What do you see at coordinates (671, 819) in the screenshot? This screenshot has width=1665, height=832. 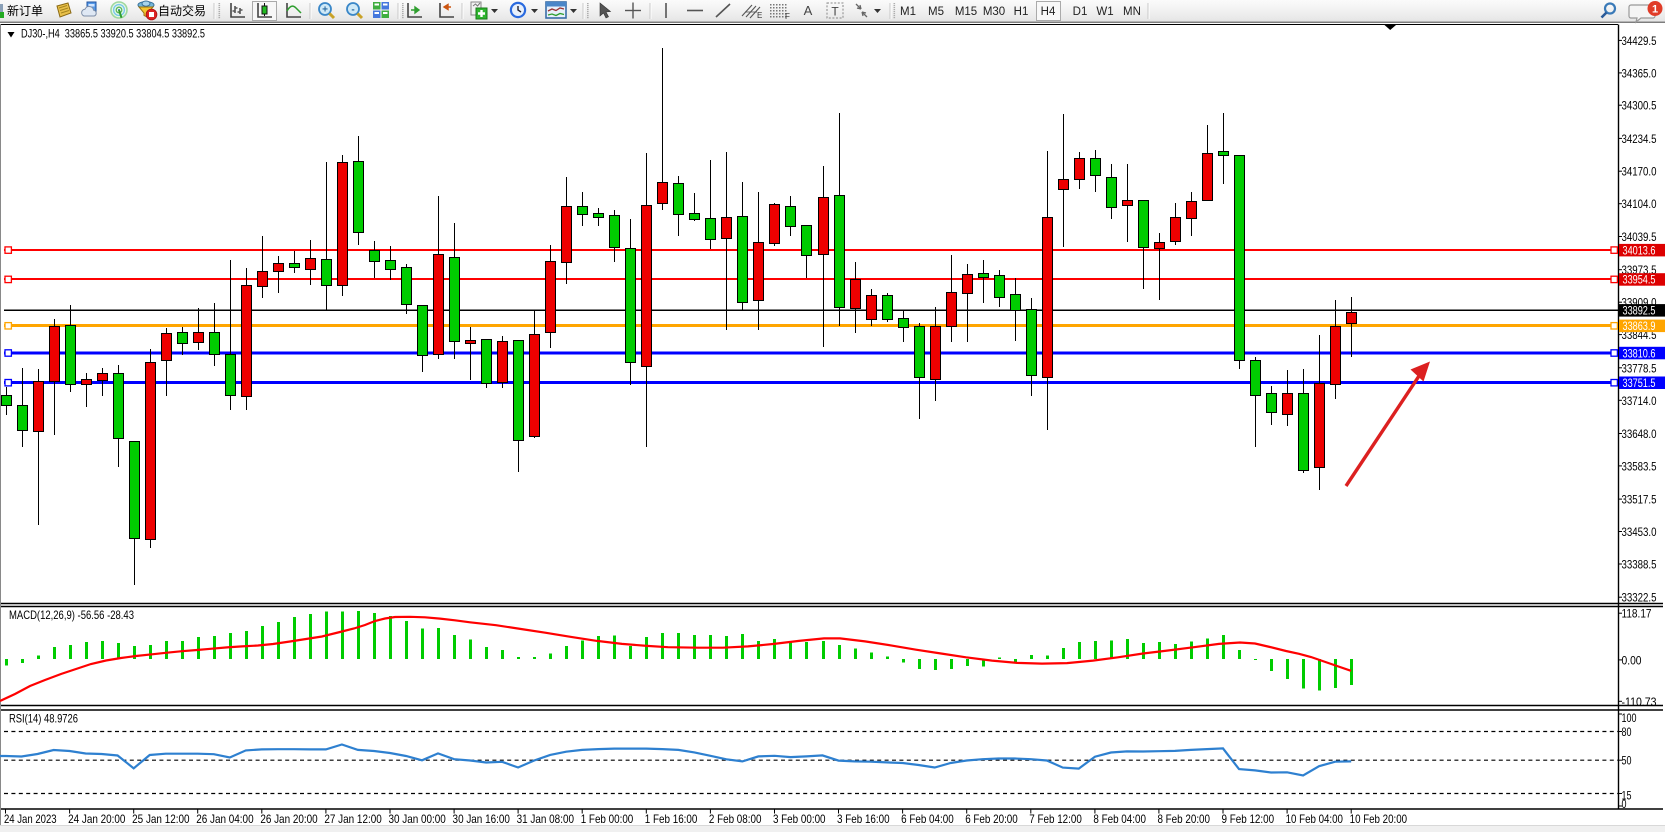 I see `svg-text: 1 Feb 16:00` at bounding box center [671, 819].